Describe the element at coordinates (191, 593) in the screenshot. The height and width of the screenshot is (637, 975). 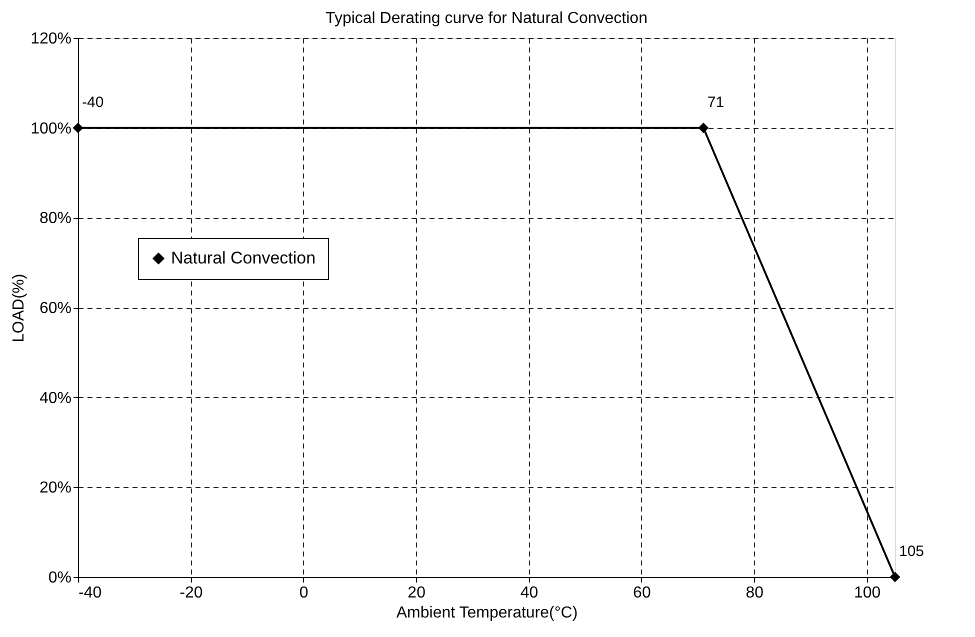
I see `x-tick-label: -20` at that location.